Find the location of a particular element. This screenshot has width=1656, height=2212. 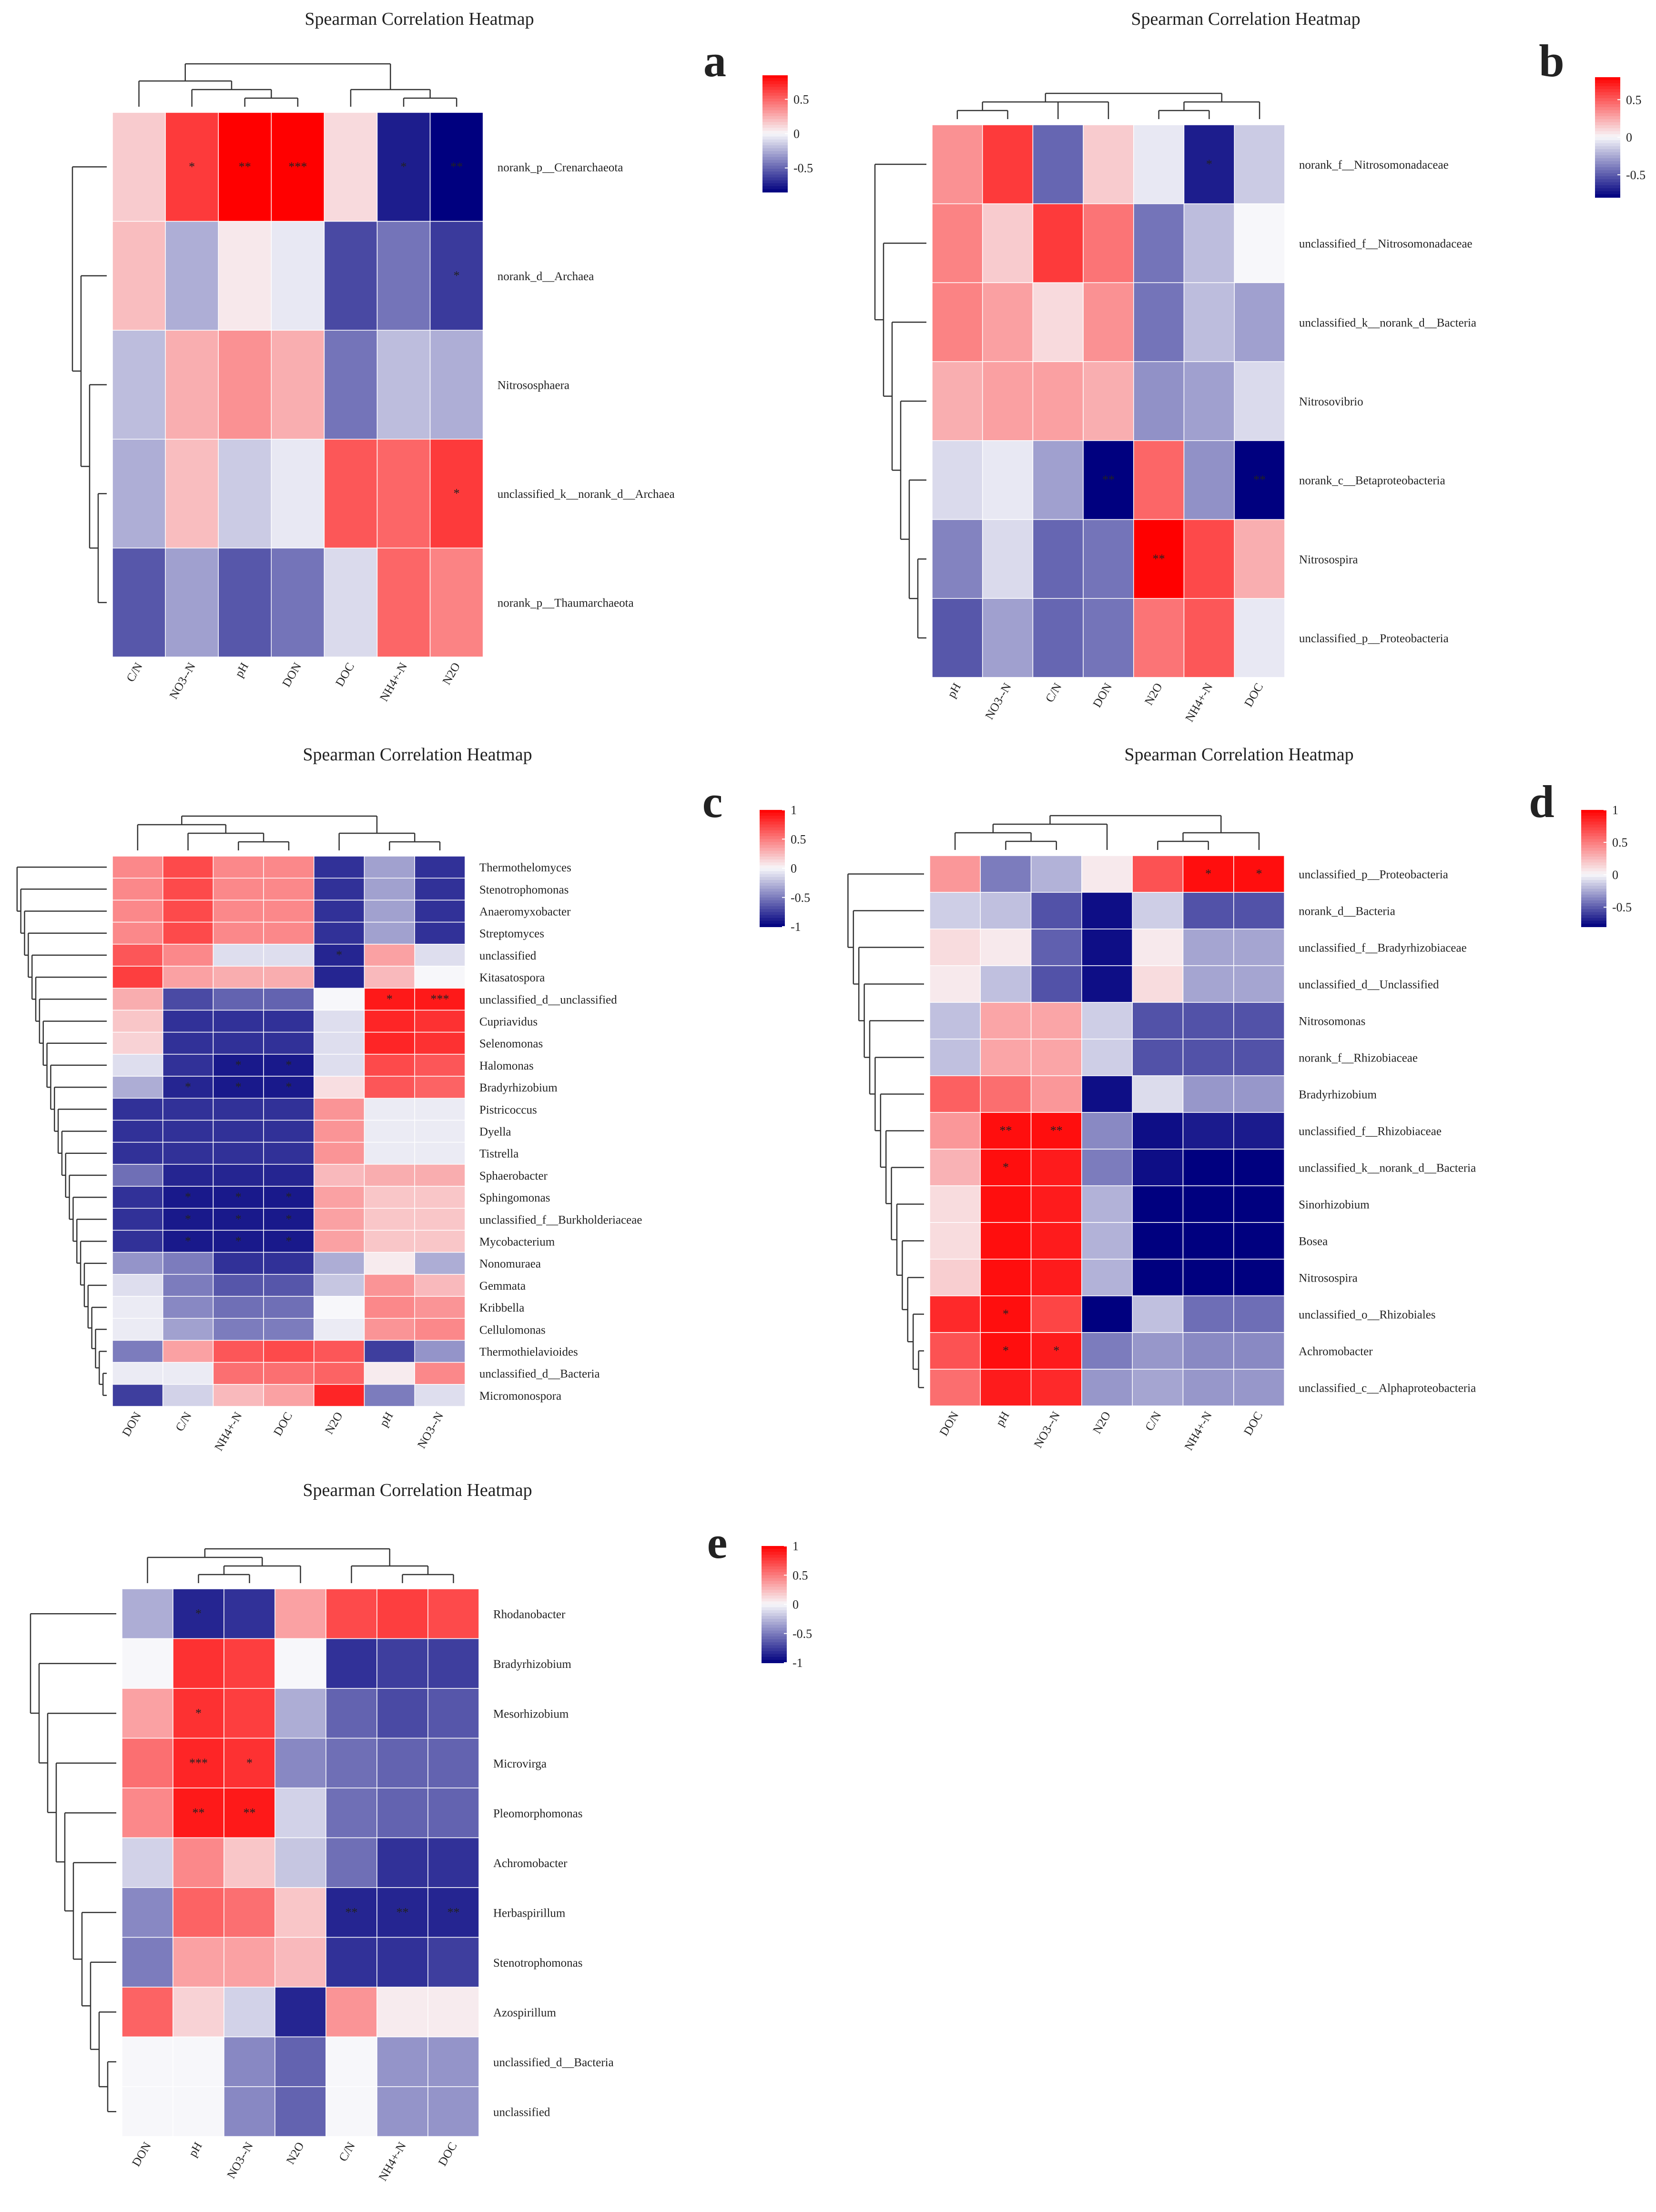

row-label: Bradyrhizobium is located at coordinates (532, 1664).